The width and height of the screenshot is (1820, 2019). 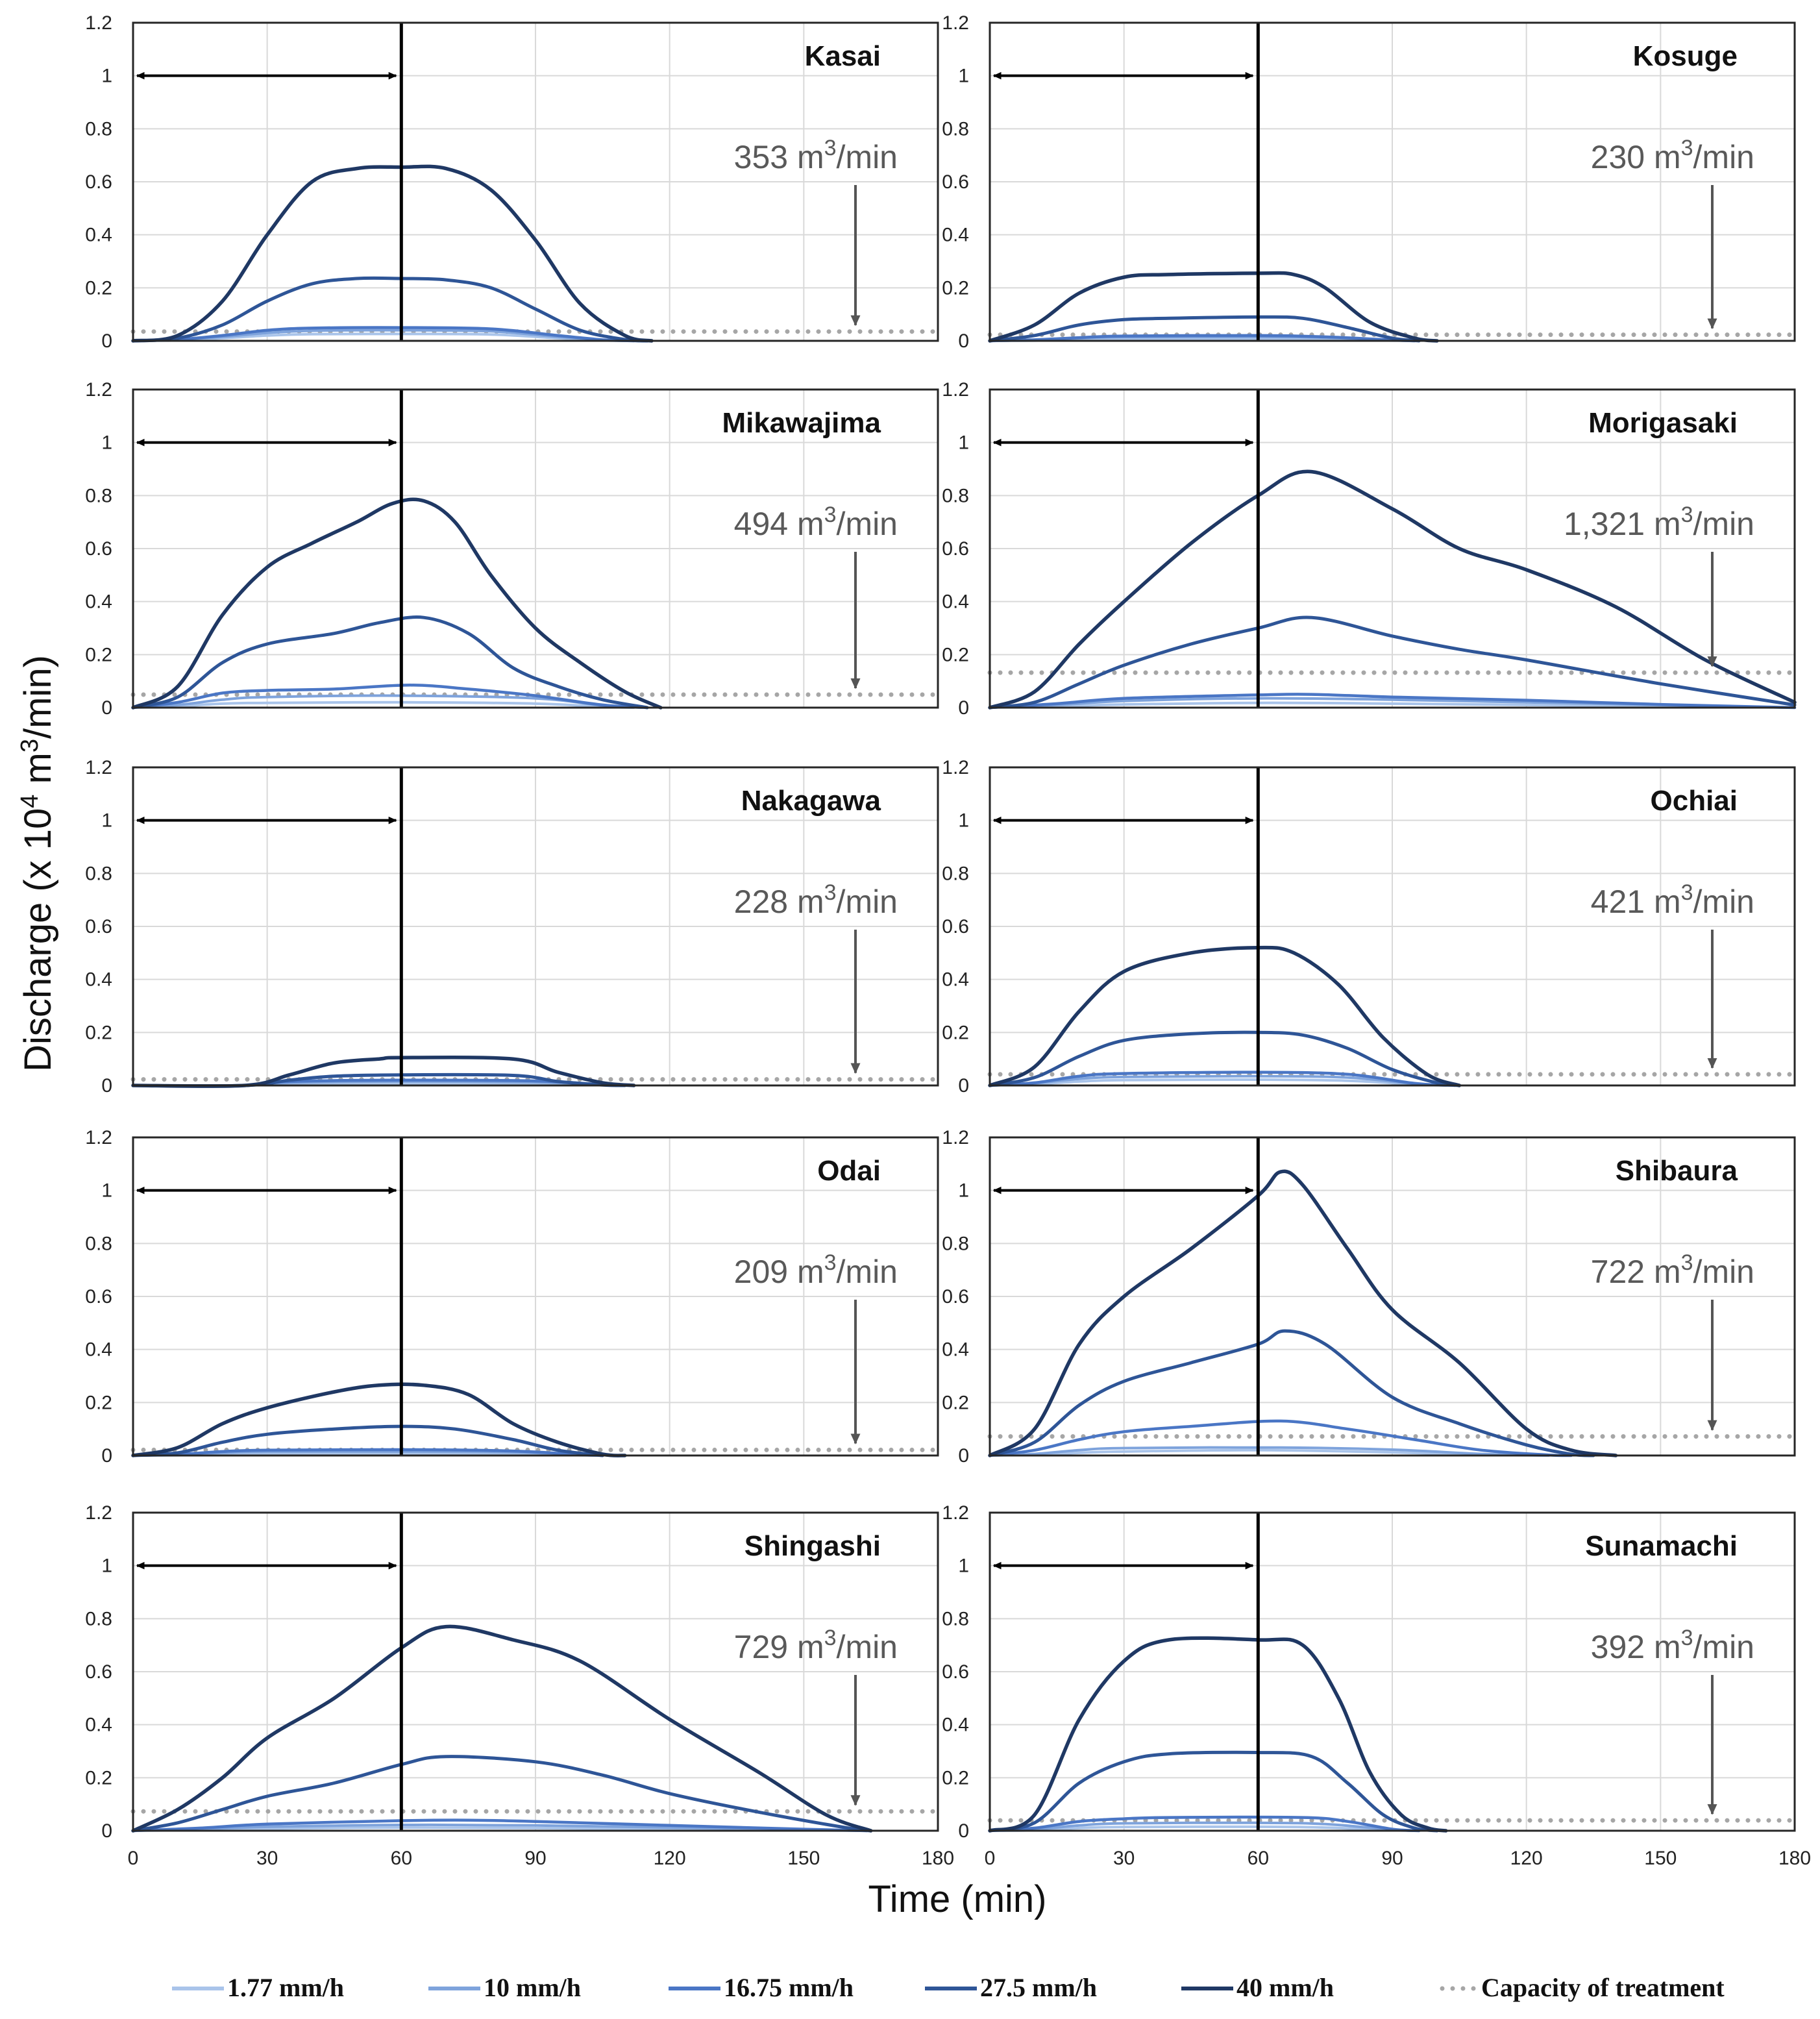 What do you see at coordinates (533, 1987) in the screenshot?
I see `legend-label: 10 mm/h` at bounding box center [533, 1987].